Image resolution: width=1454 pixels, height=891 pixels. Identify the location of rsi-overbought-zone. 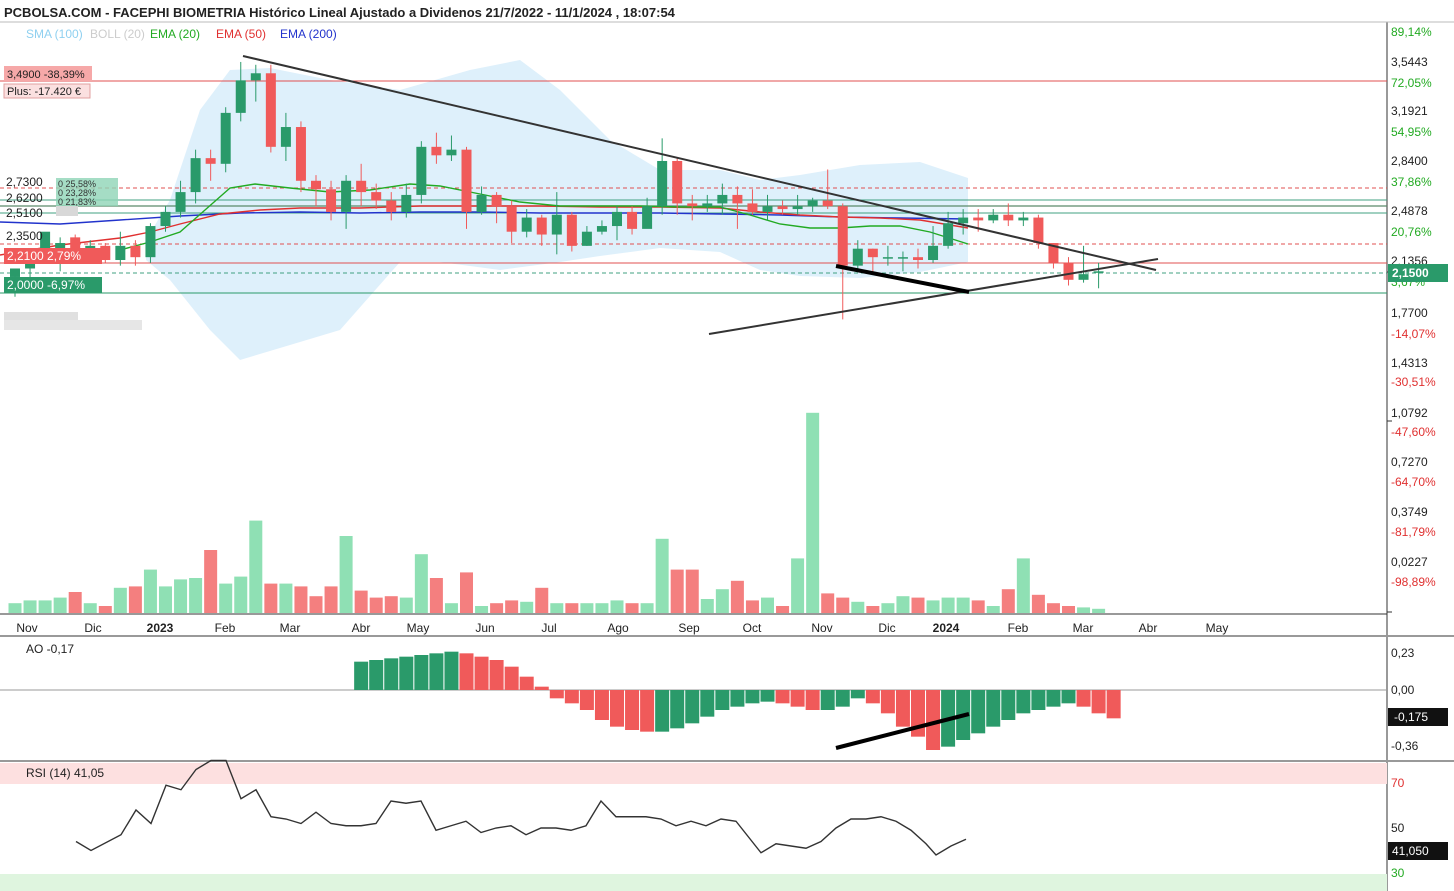
(693, 773).